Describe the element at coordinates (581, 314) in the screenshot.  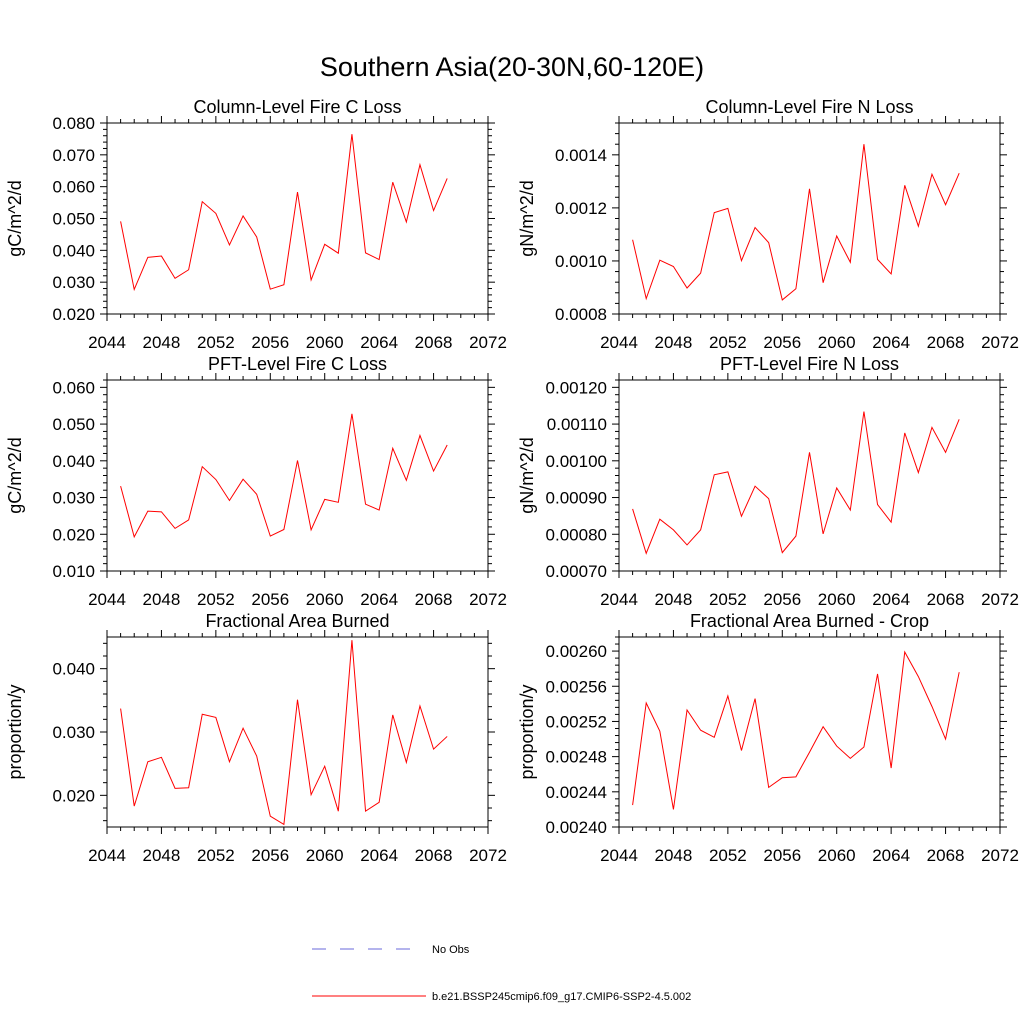
I see `y-tick-label: 0.0008` at that location.